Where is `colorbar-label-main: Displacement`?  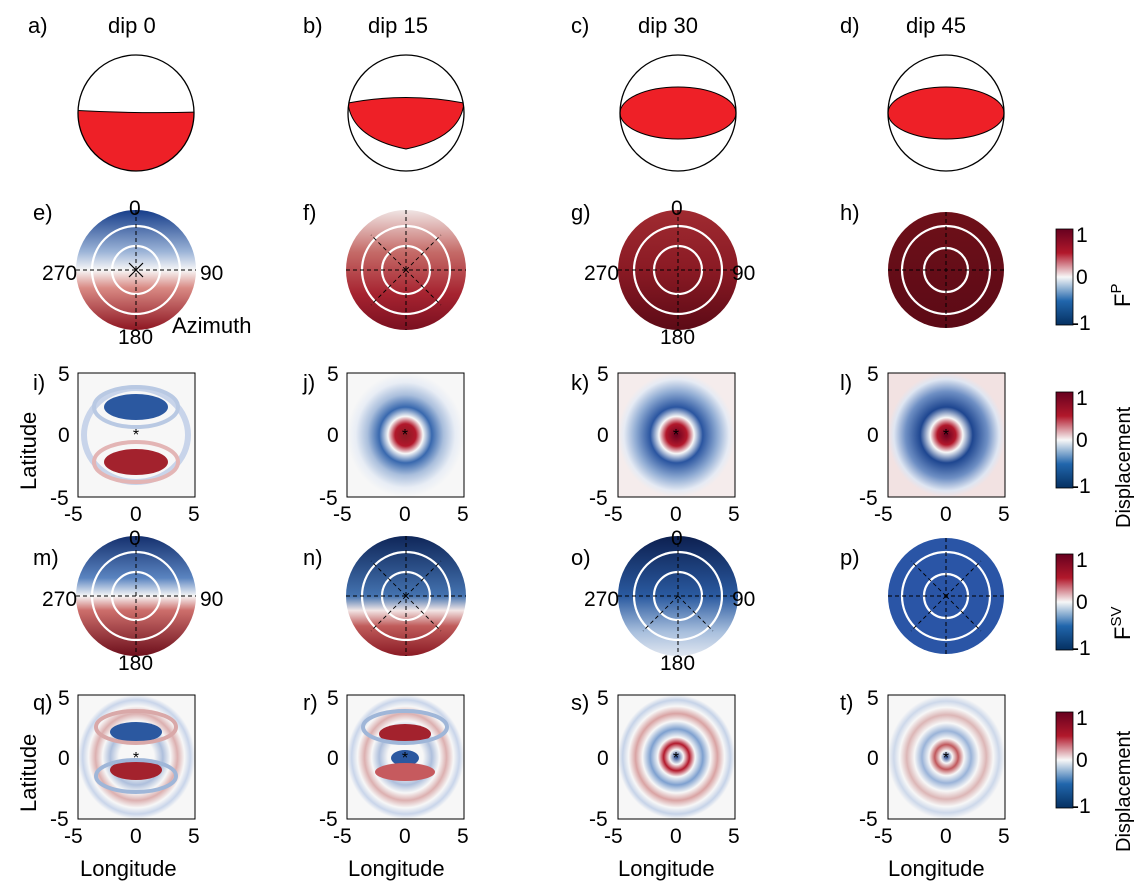
colorbar-label-main: Displacement is located at coordinates (1124, 791).